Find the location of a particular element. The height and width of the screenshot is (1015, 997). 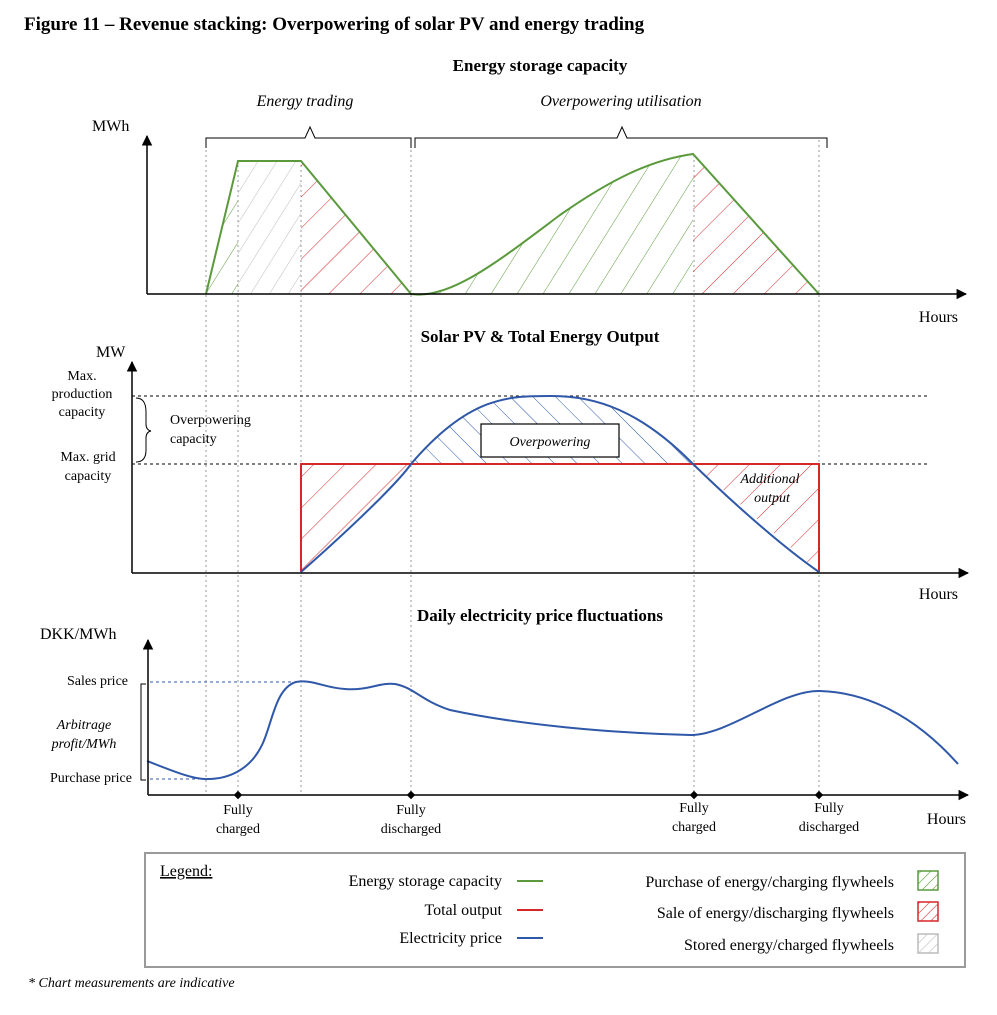

overpowering-capacity-brace is located at coordinates (143, 430).